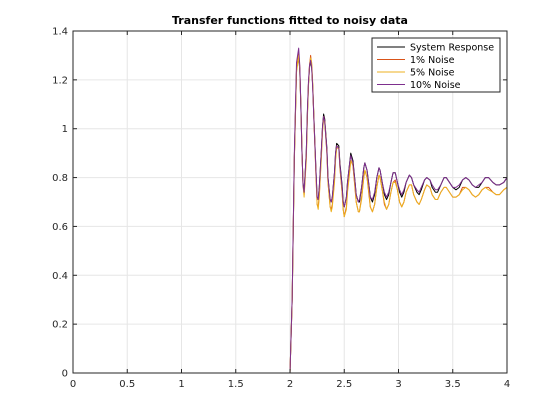 Image resolution: width=560 pixels, height=420 pixels. I want to click on y-tick-label: 0.2, so click(60, 325).